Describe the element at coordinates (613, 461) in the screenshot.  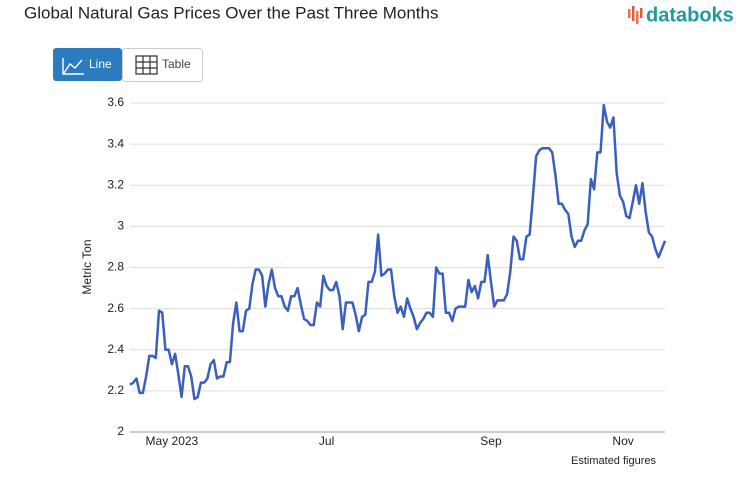
I see `note: Estimated figures` at that location.